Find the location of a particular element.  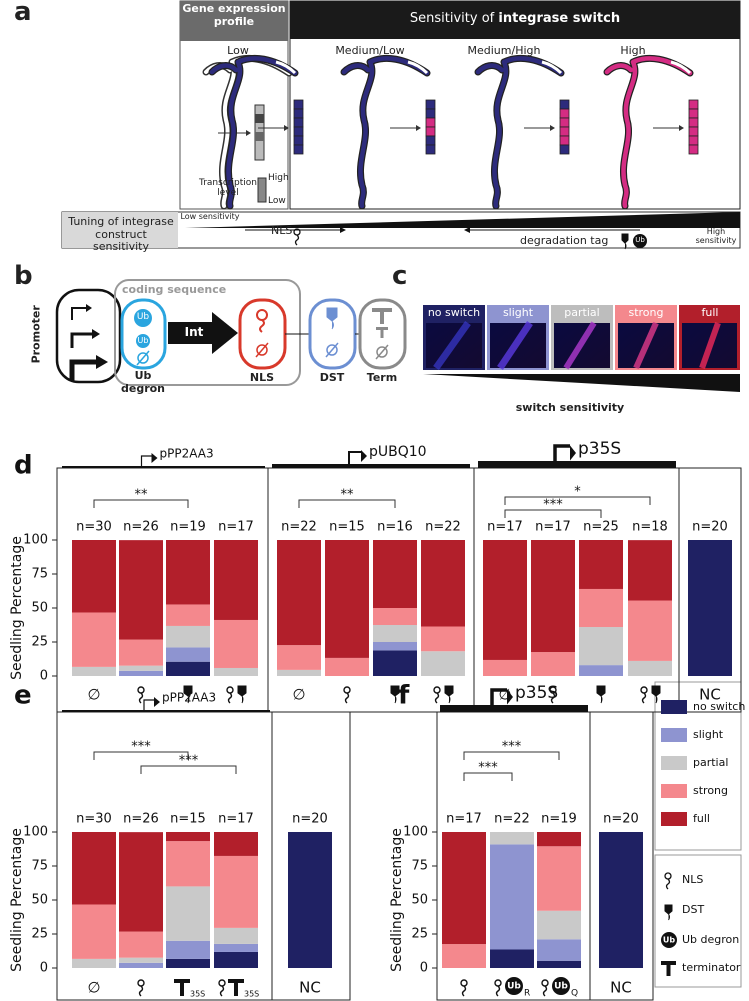

icon-subscript: Q is located at coordinates (574, 994).